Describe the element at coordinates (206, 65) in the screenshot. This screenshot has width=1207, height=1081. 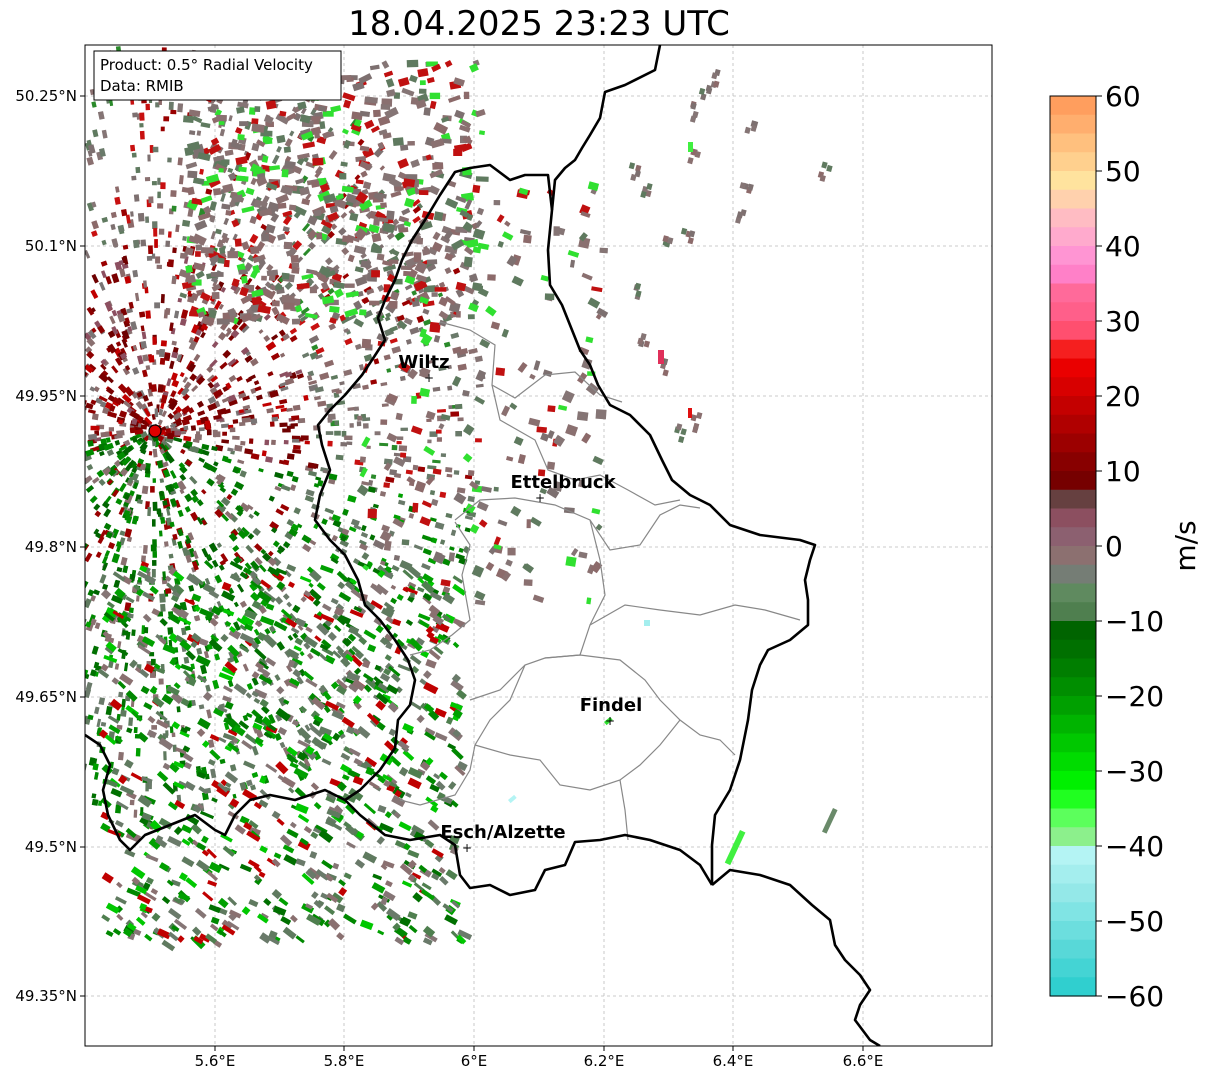
I see `info-product: Product: 0.5° Radial Velocity` at that location.